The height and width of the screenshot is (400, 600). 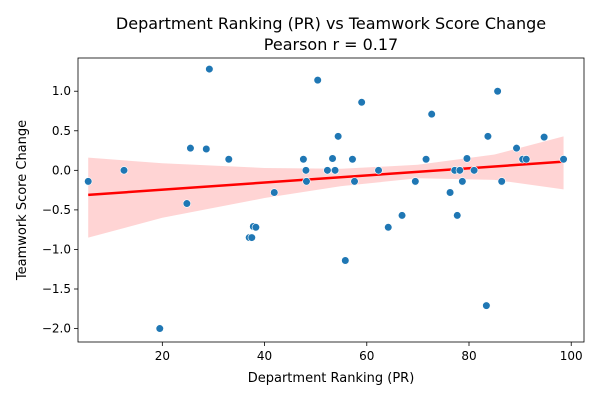 What do you see at coordinates (366, 356) in the screenshot?
I see `x-tick-label: 60` at bounding box center [366, 356].